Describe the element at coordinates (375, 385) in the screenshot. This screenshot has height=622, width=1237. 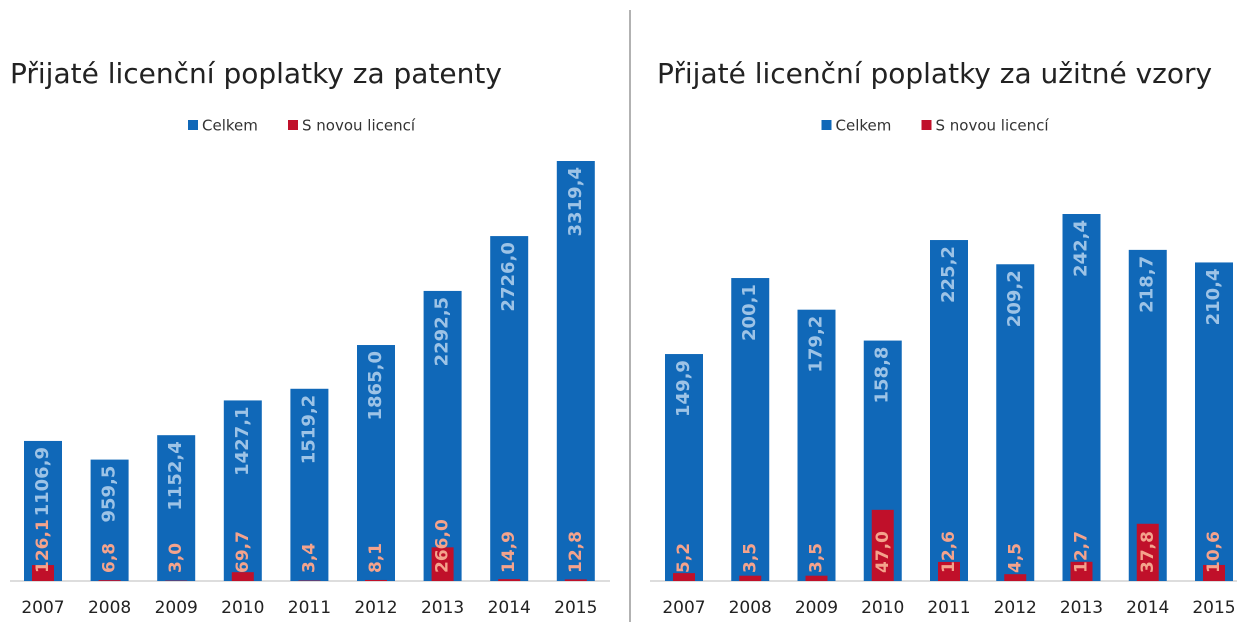
I see `data-label: 1865,0` at that location.